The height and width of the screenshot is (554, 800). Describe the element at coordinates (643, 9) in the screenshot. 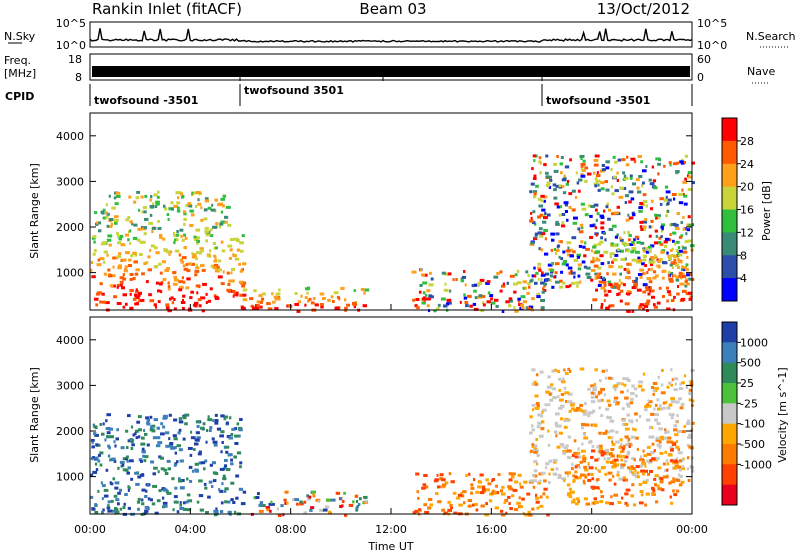

I see `date-title: 13/Oct/2012` at that location.